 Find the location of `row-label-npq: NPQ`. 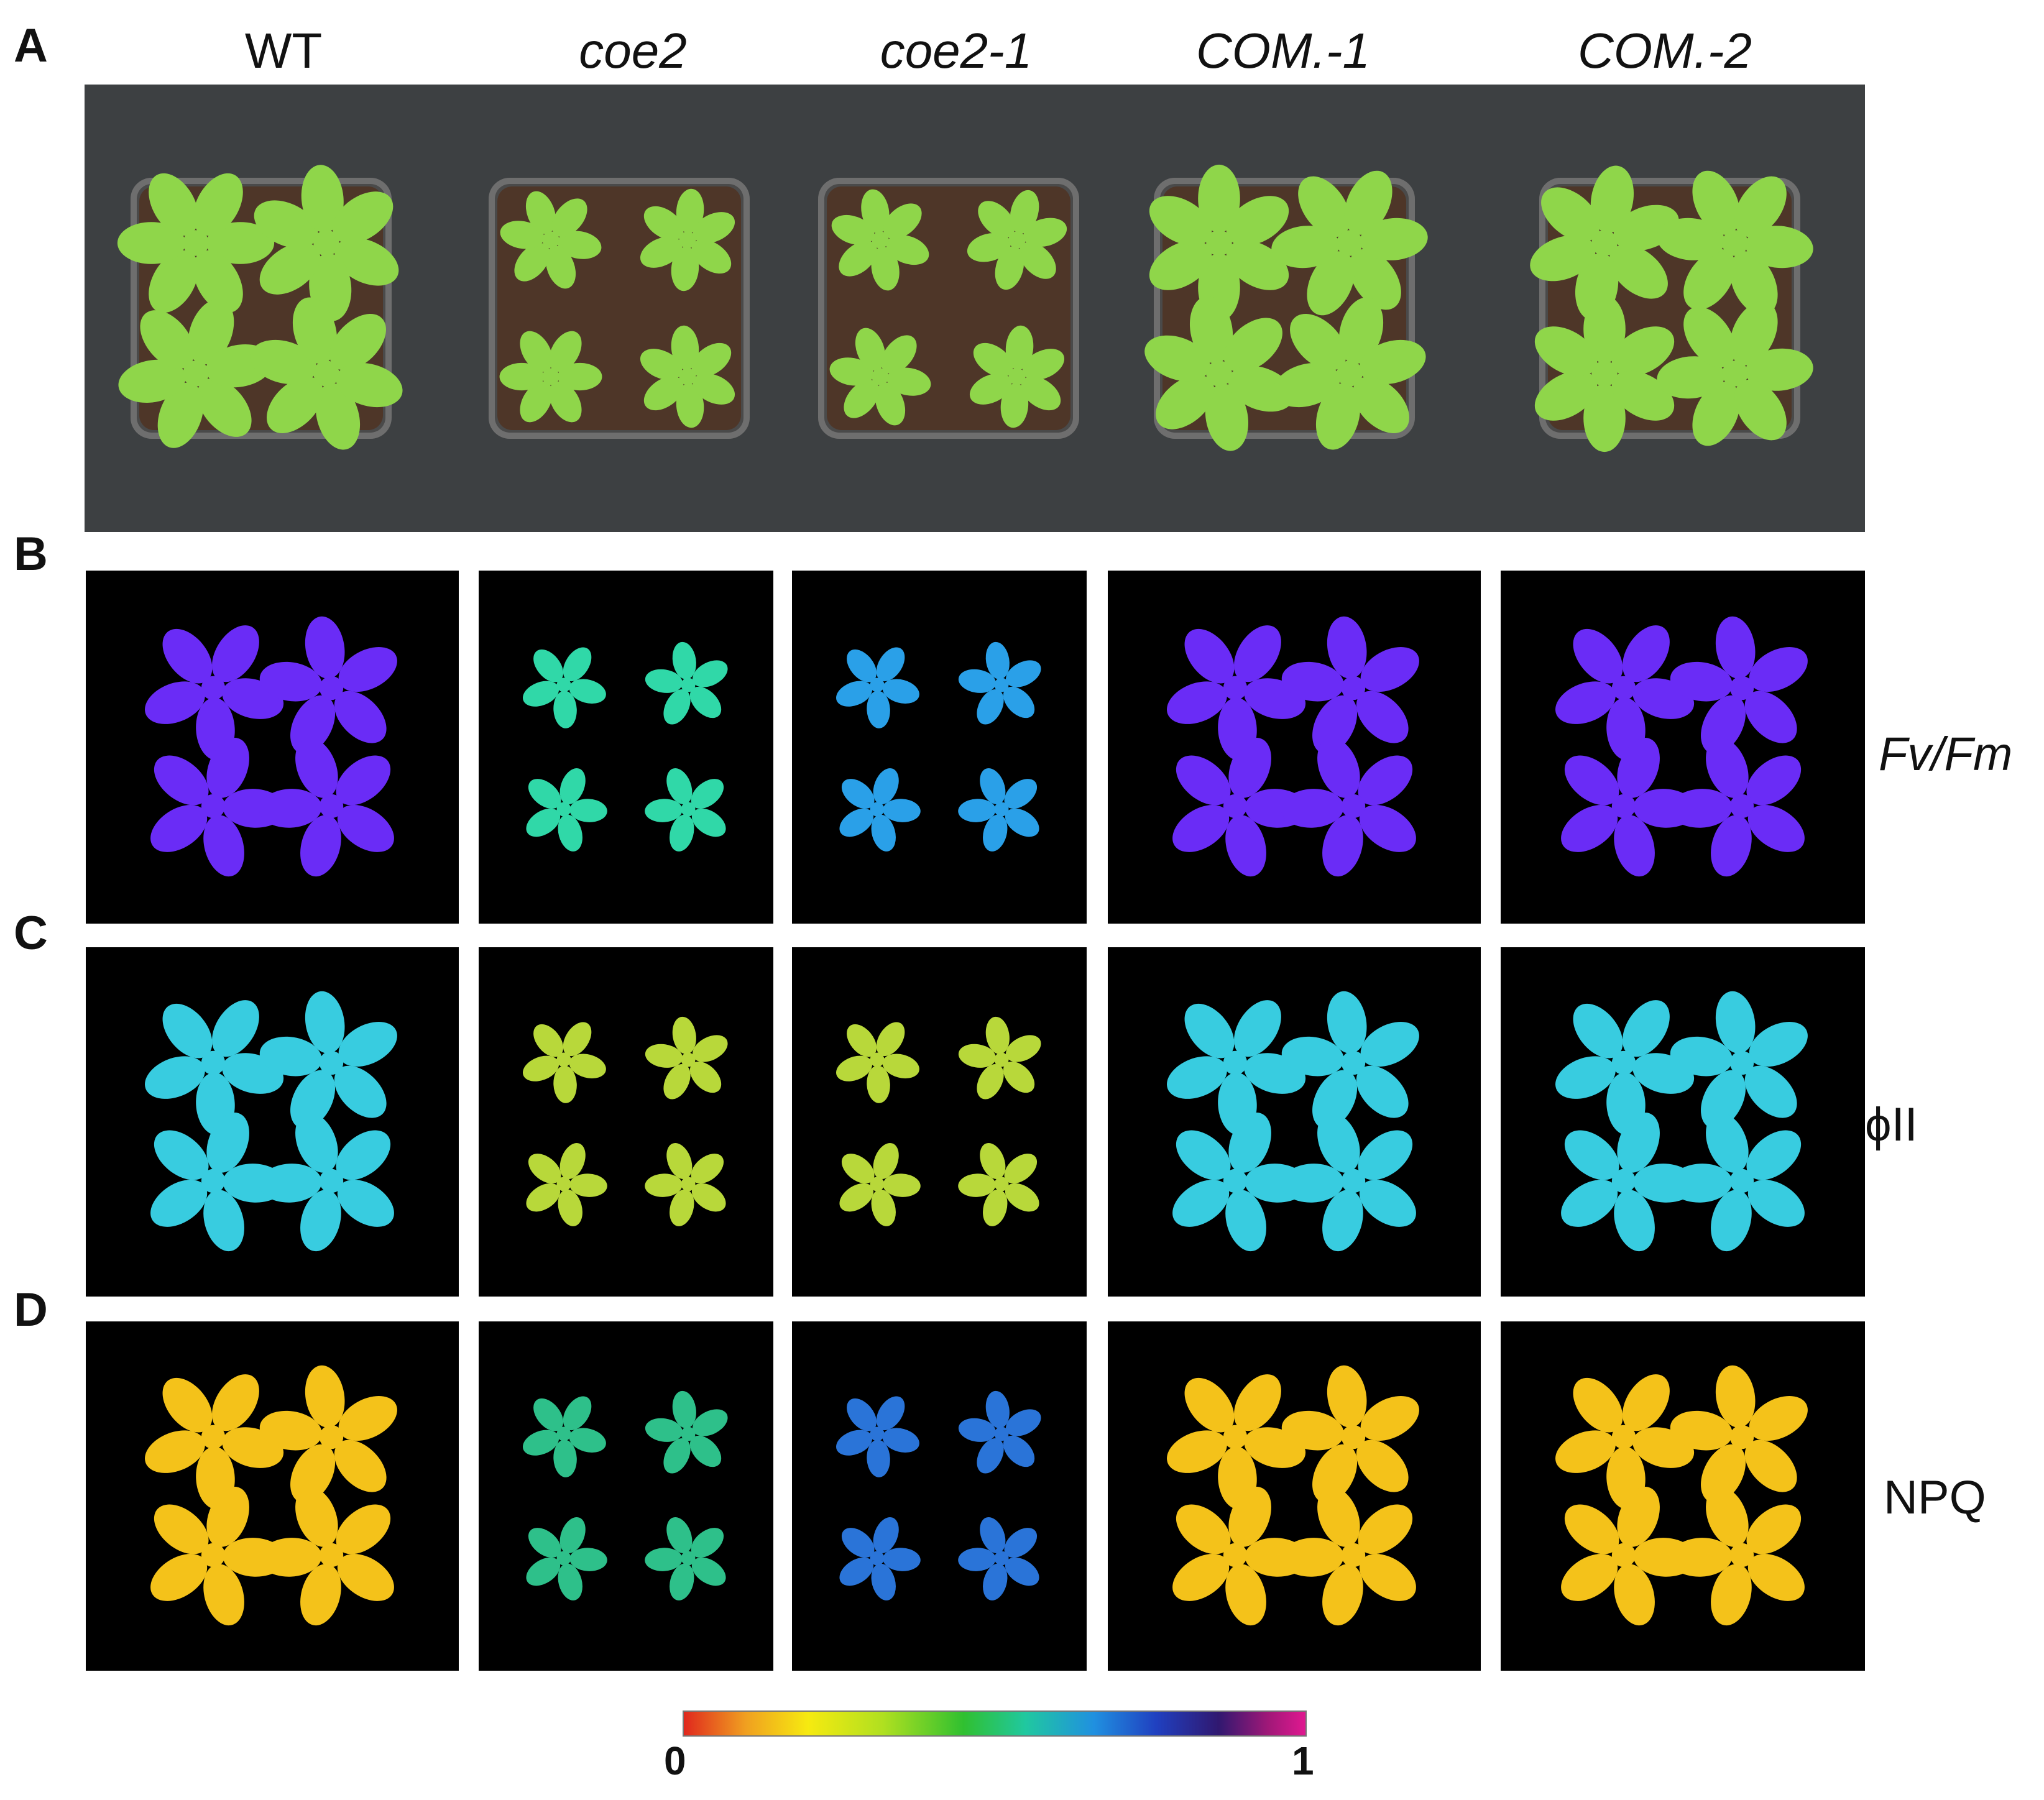

row-label-npq: NPQ is located at coordinates (1935, 1497).